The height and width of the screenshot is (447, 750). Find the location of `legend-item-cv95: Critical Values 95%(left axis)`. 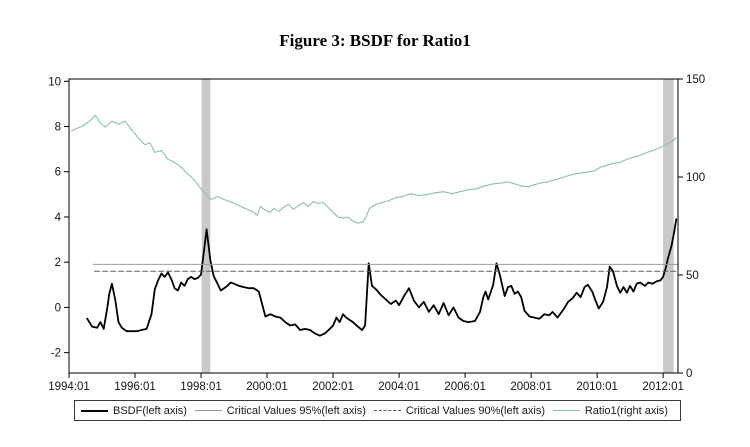

legend-item-cv95: Critical Values 95%(left axis) is located at coordinates (280, 410).